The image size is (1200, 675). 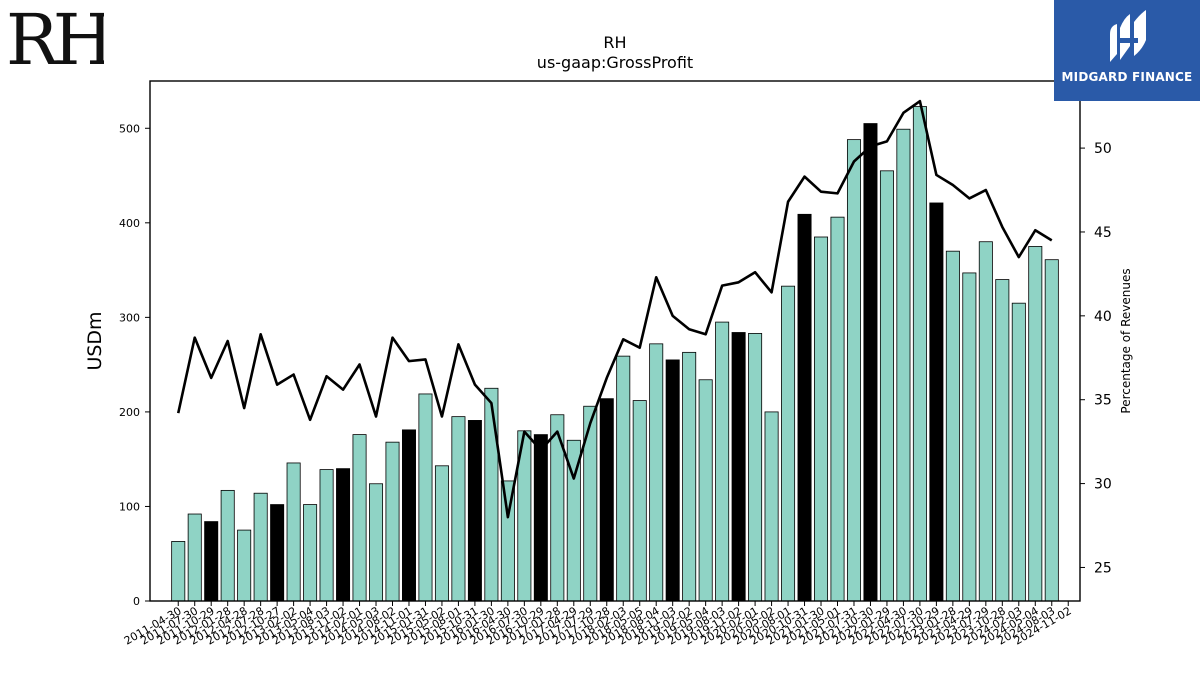 I want to click on y-tick-label: 100, so click(x=129, y=506).